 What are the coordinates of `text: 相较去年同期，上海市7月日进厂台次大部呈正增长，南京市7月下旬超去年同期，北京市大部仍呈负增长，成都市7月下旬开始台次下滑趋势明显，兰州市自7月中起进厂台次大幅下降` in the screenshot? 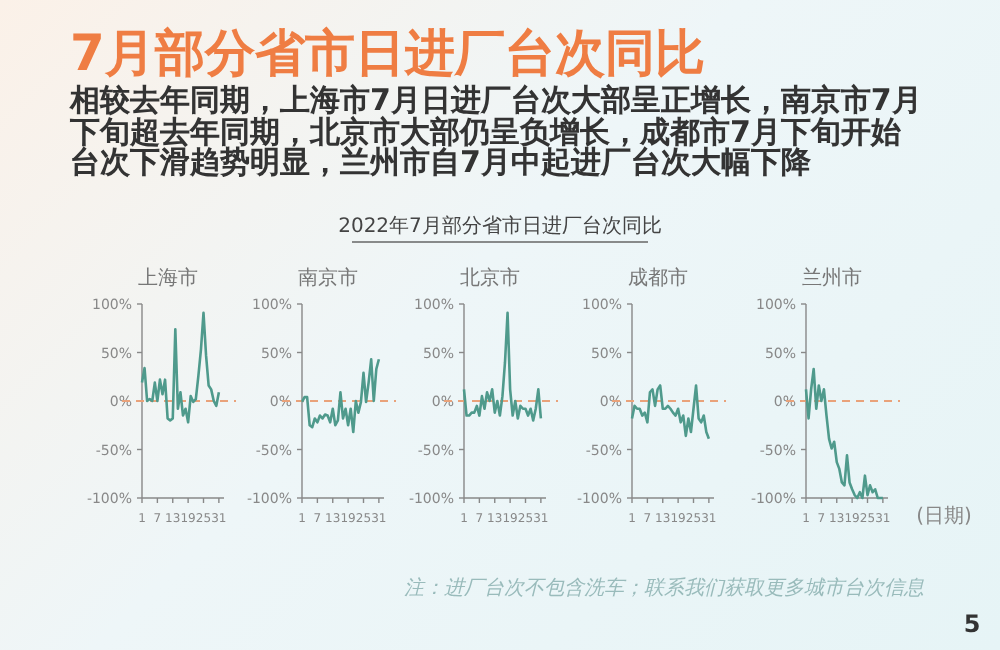 It's located at (497, 131).